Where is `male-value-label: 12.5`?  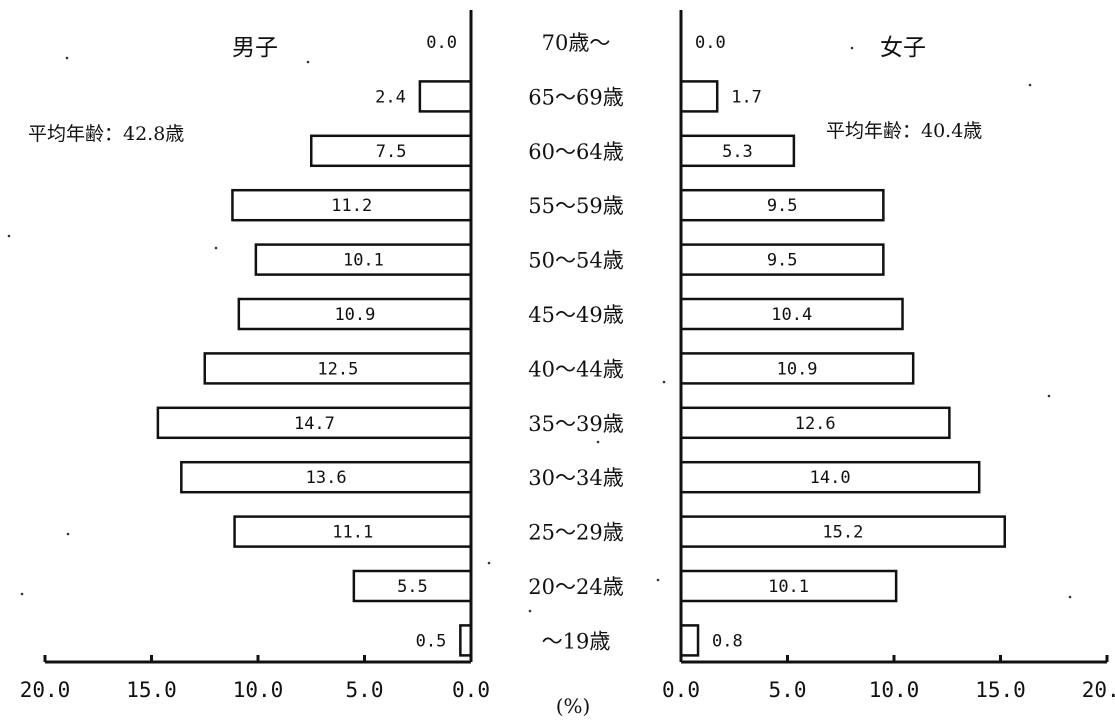 male-value-label: 12.5 is located at coordinates (337, 369).